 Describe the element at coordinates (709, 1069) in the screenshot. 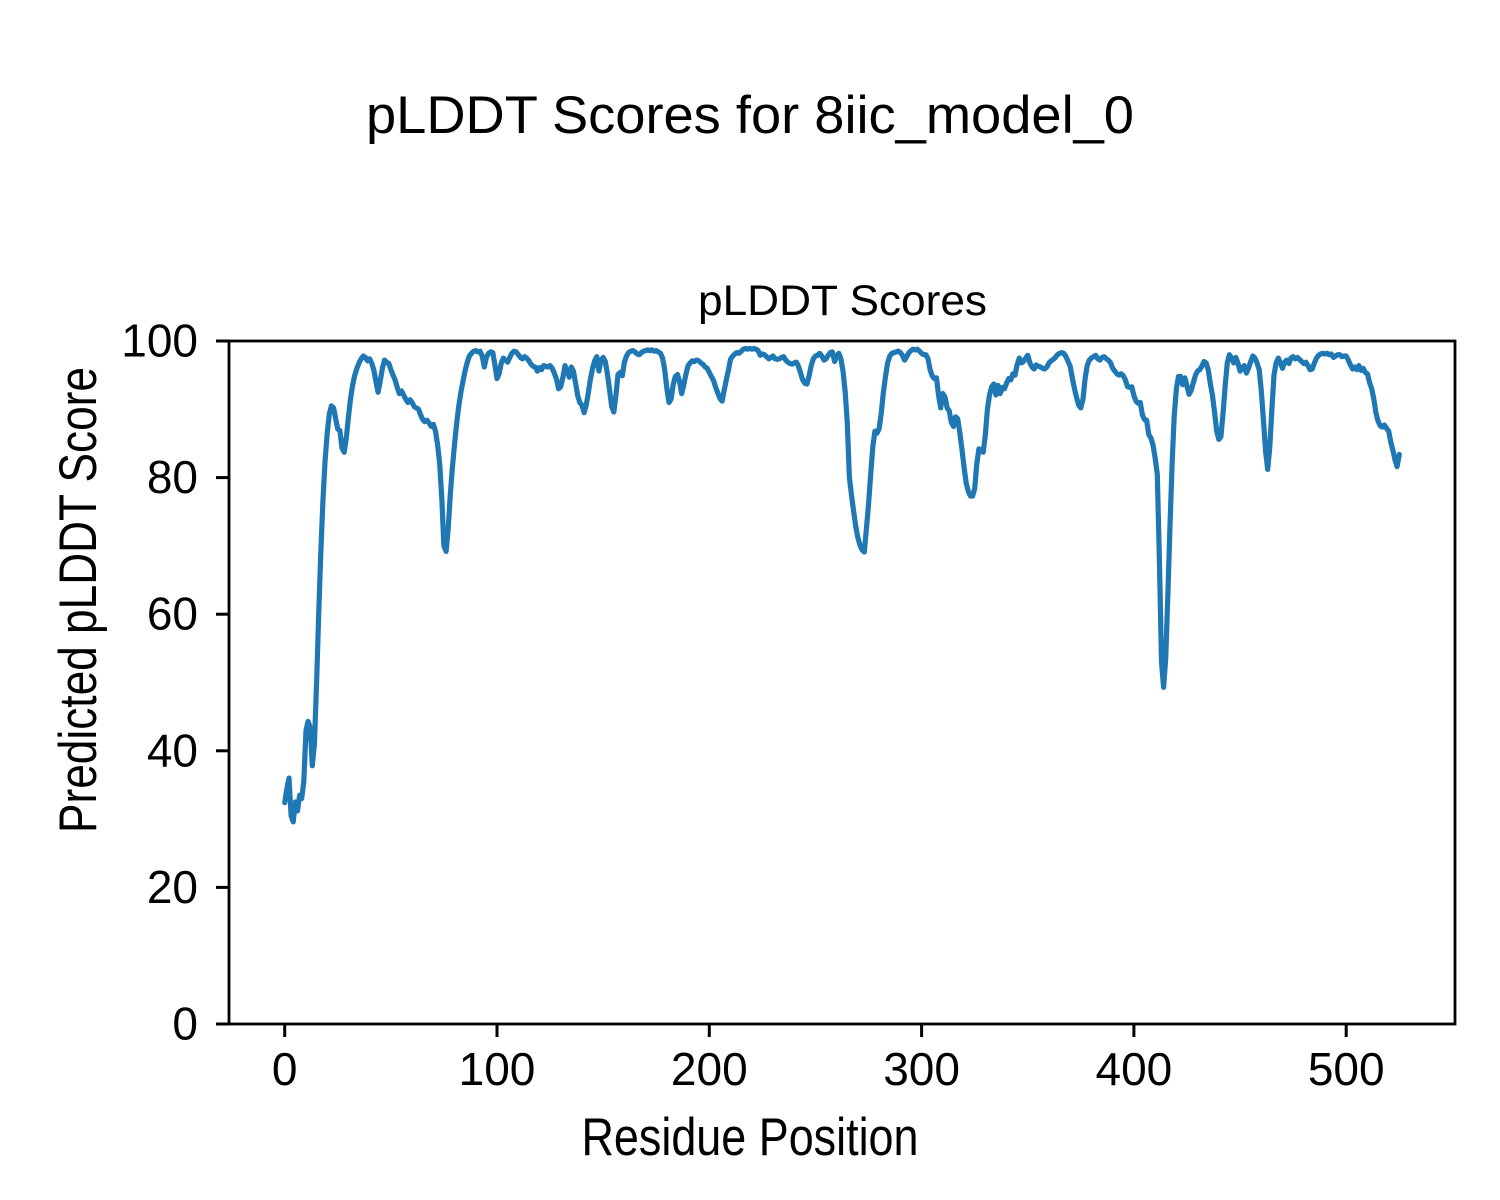

I see `svg-text: 200` at that location.